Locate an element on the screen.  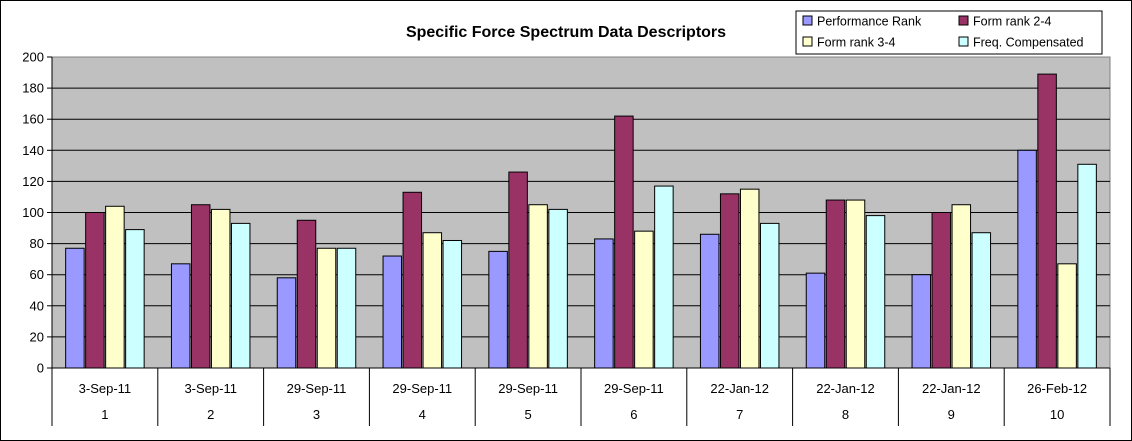
x-tick-label: 7 is located at coordinates (739, 414).